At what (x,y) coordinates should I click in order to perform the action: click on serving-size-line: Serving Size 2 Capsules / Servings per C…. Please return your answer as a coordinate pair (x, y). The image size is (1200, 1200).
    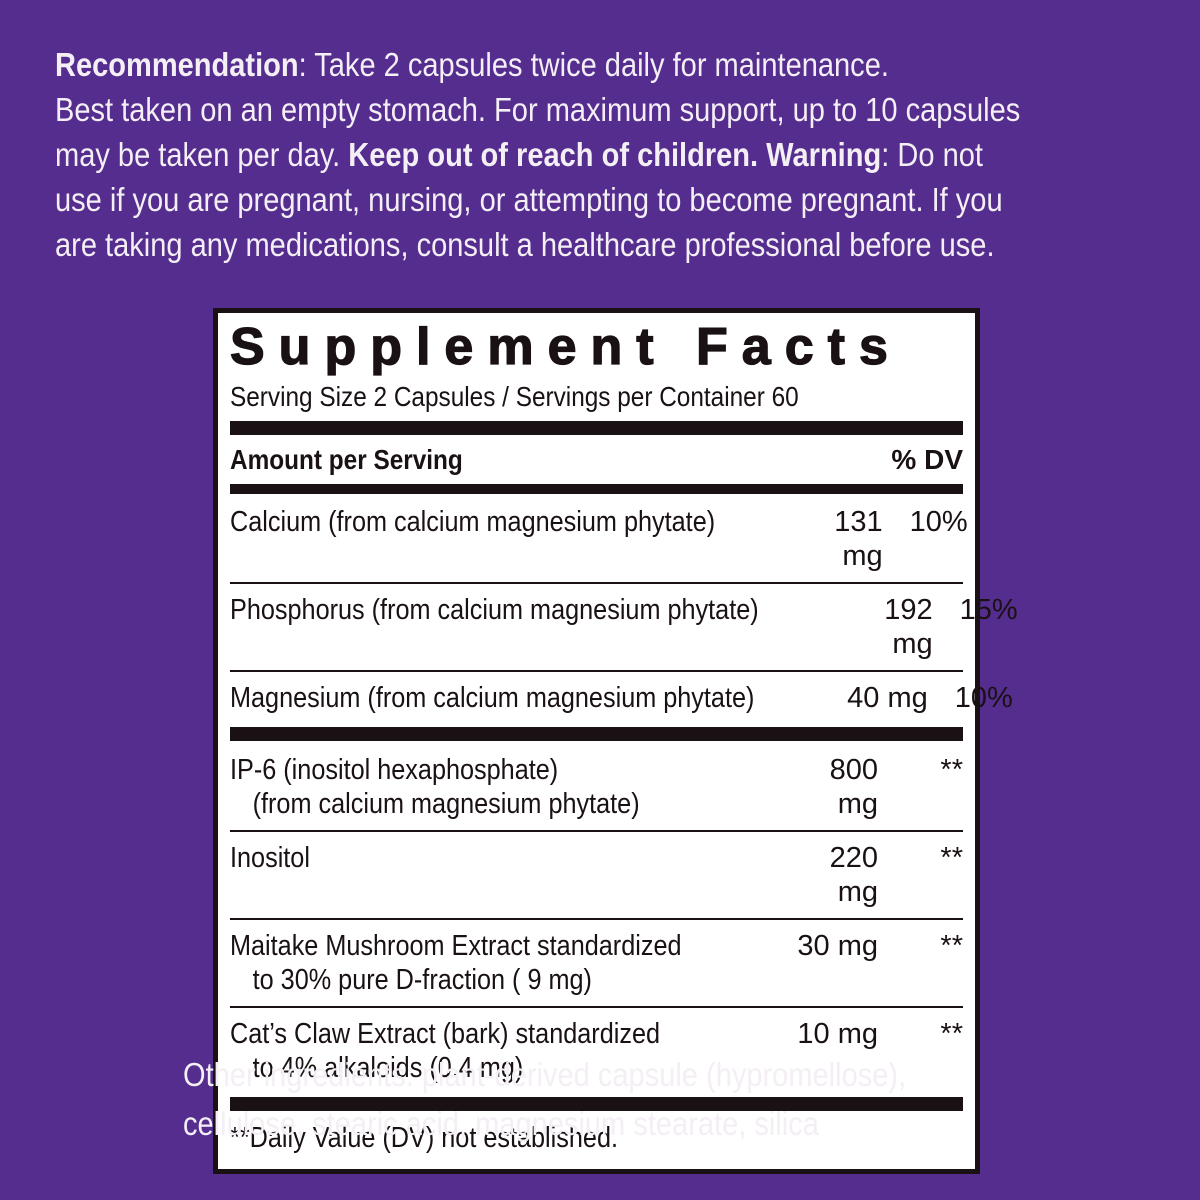
    Looking at the image, I should click on (514, 396).